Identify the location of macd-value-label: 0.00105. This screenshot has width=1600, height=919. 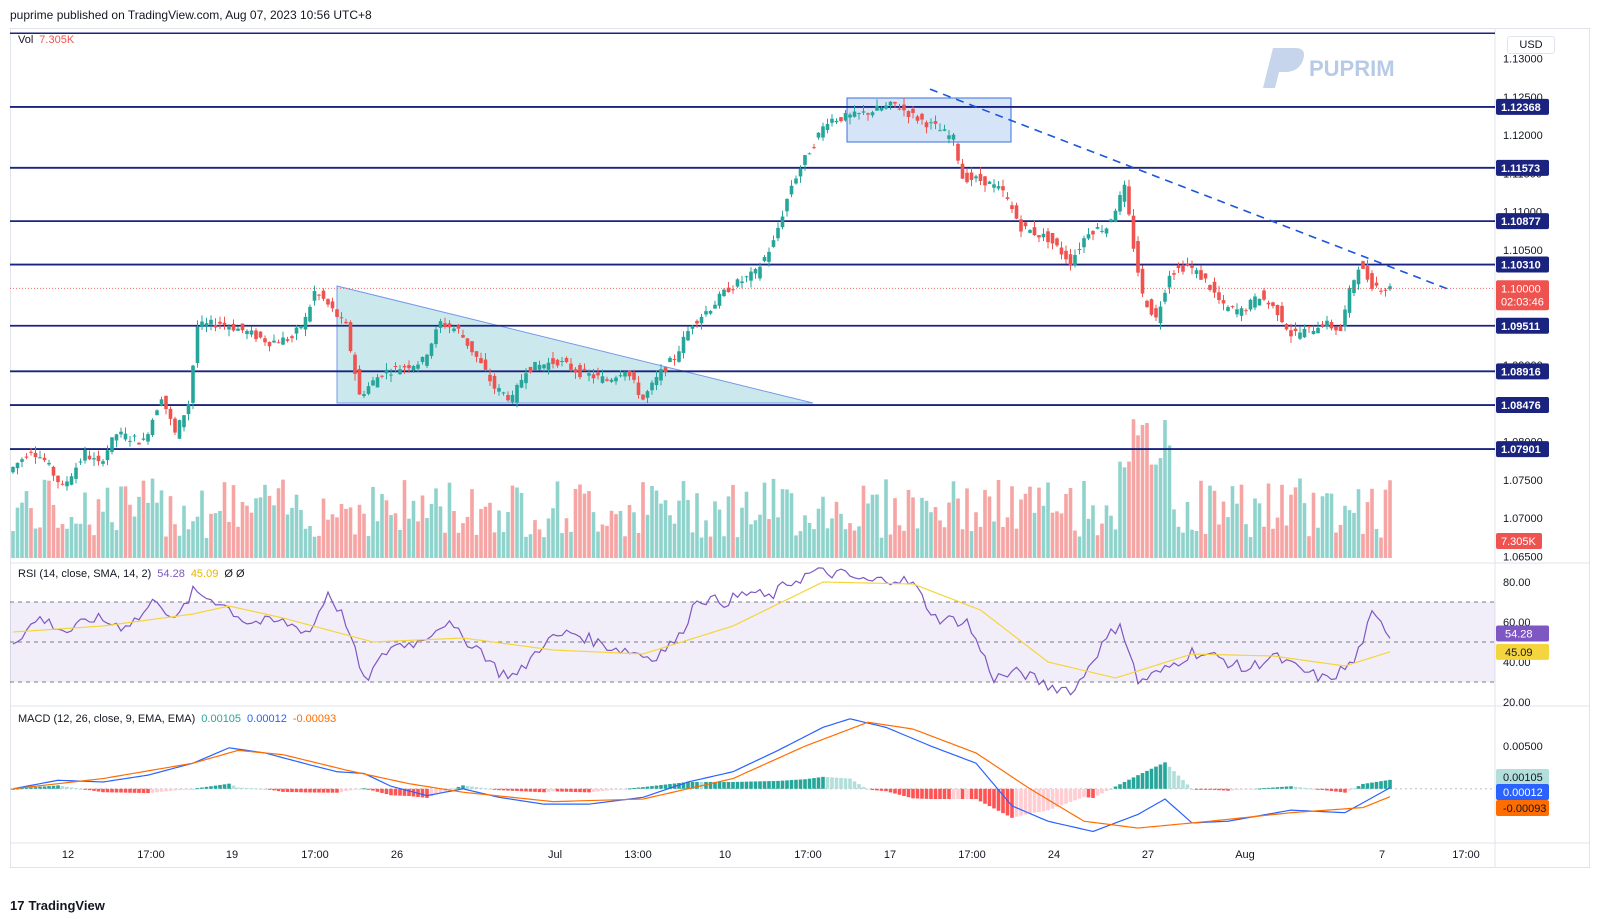
(1523, 778).